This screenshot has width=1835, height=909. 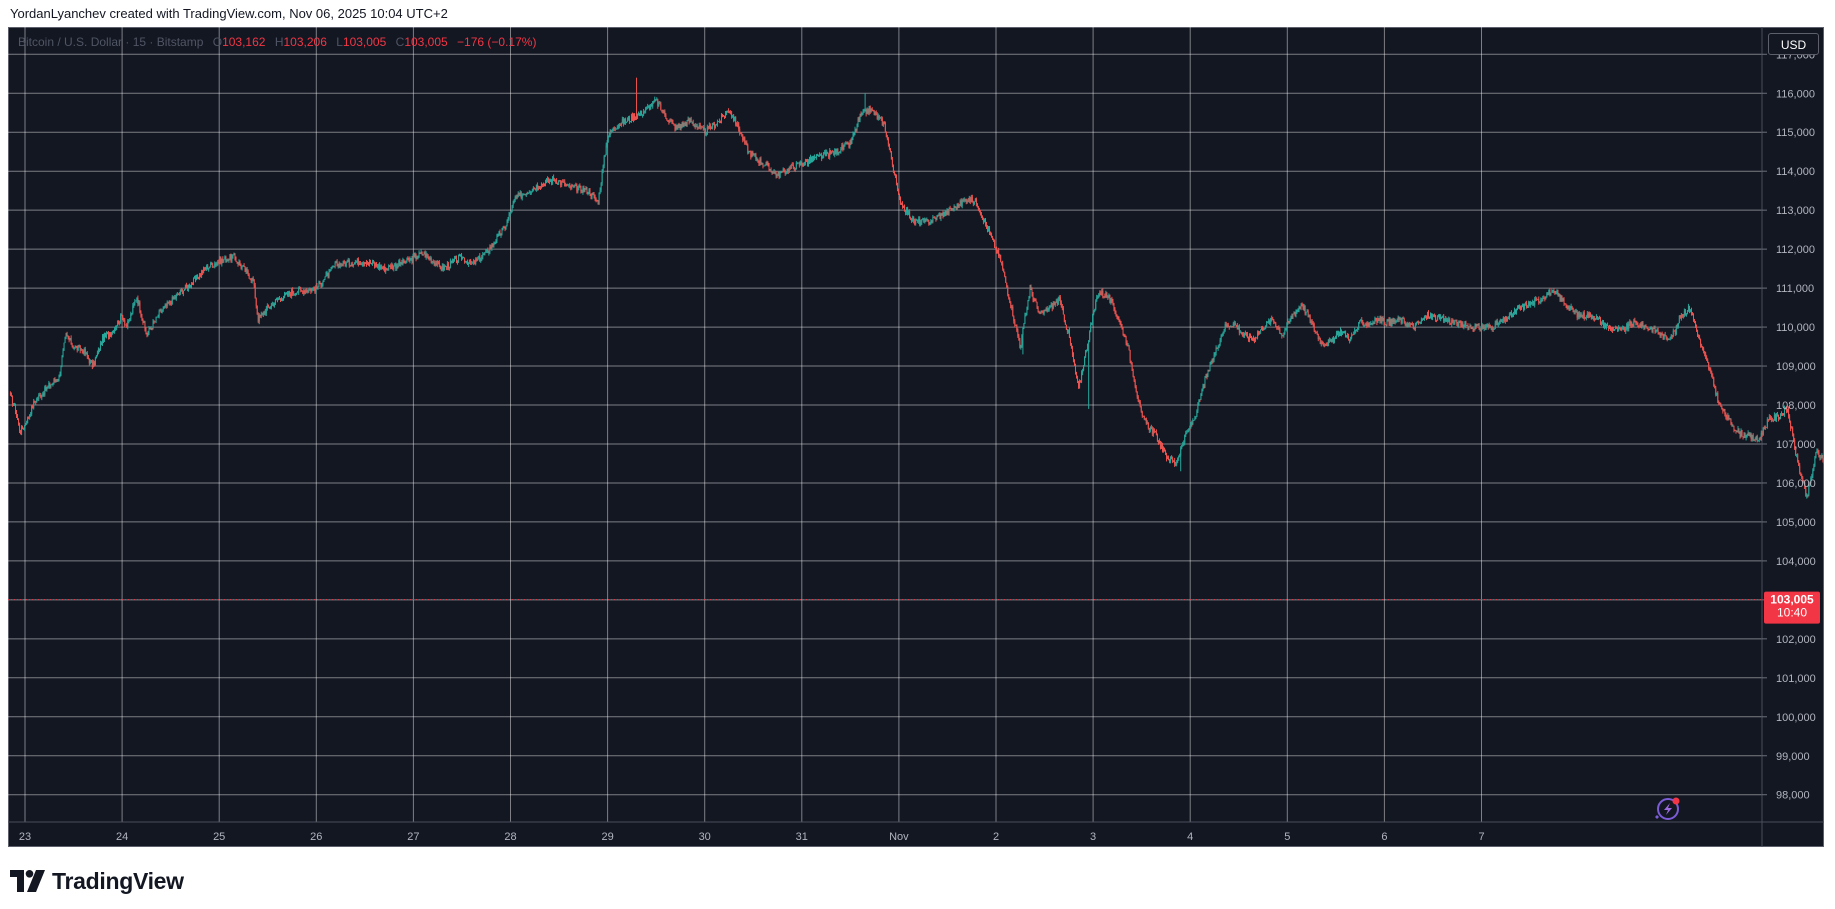 I want to click on time-tick-label: 28, so click(x=510, y=837).